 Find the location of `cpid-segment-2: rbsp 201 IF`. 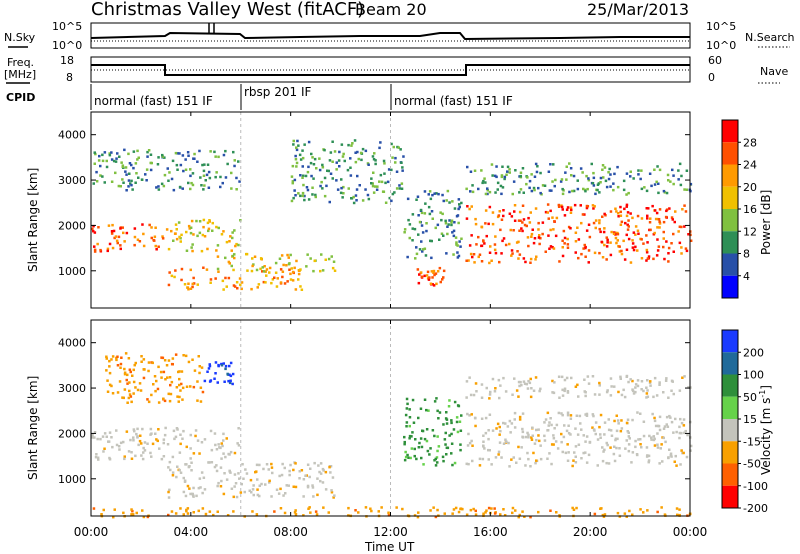

cpid-segment-2: rbsp 201 IF is located at coordinates (277, 92).